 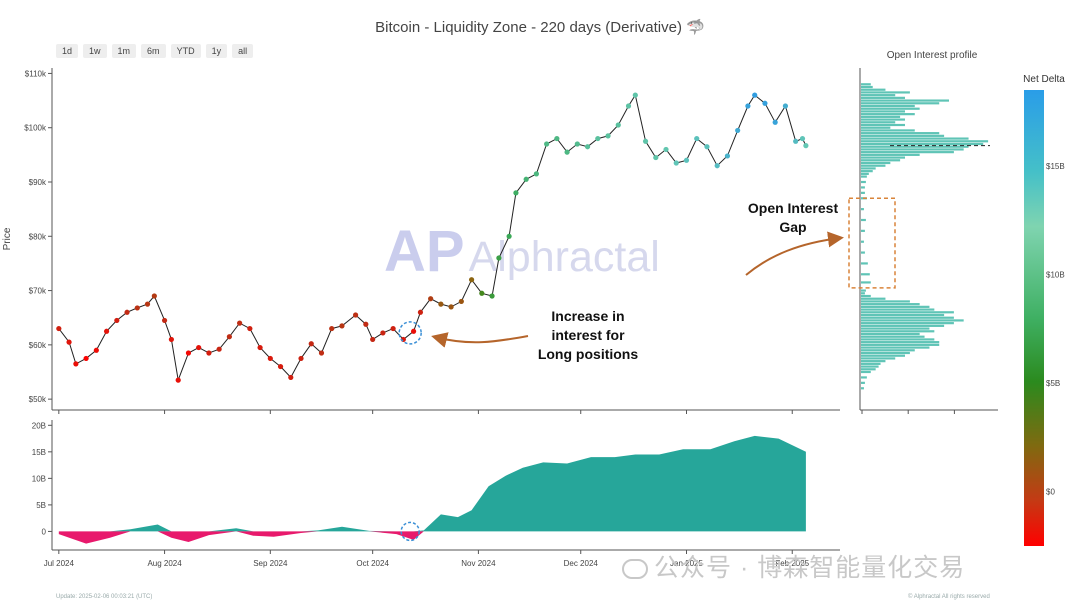 What do you see at coordinates (67, 51) in the screenshot?
I see `range-button-1d: 1d` at bounding box center [67, 51].